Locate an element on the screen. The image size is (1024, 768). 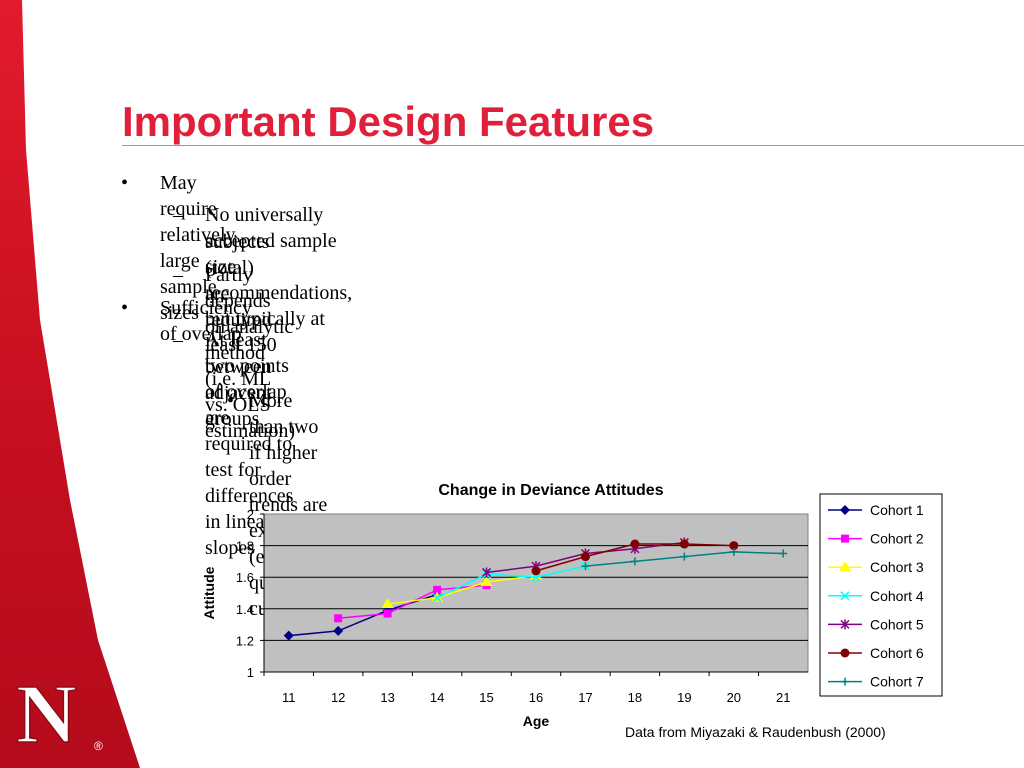
y-tick-label: 1.6 is located at coordinates (245, 577).